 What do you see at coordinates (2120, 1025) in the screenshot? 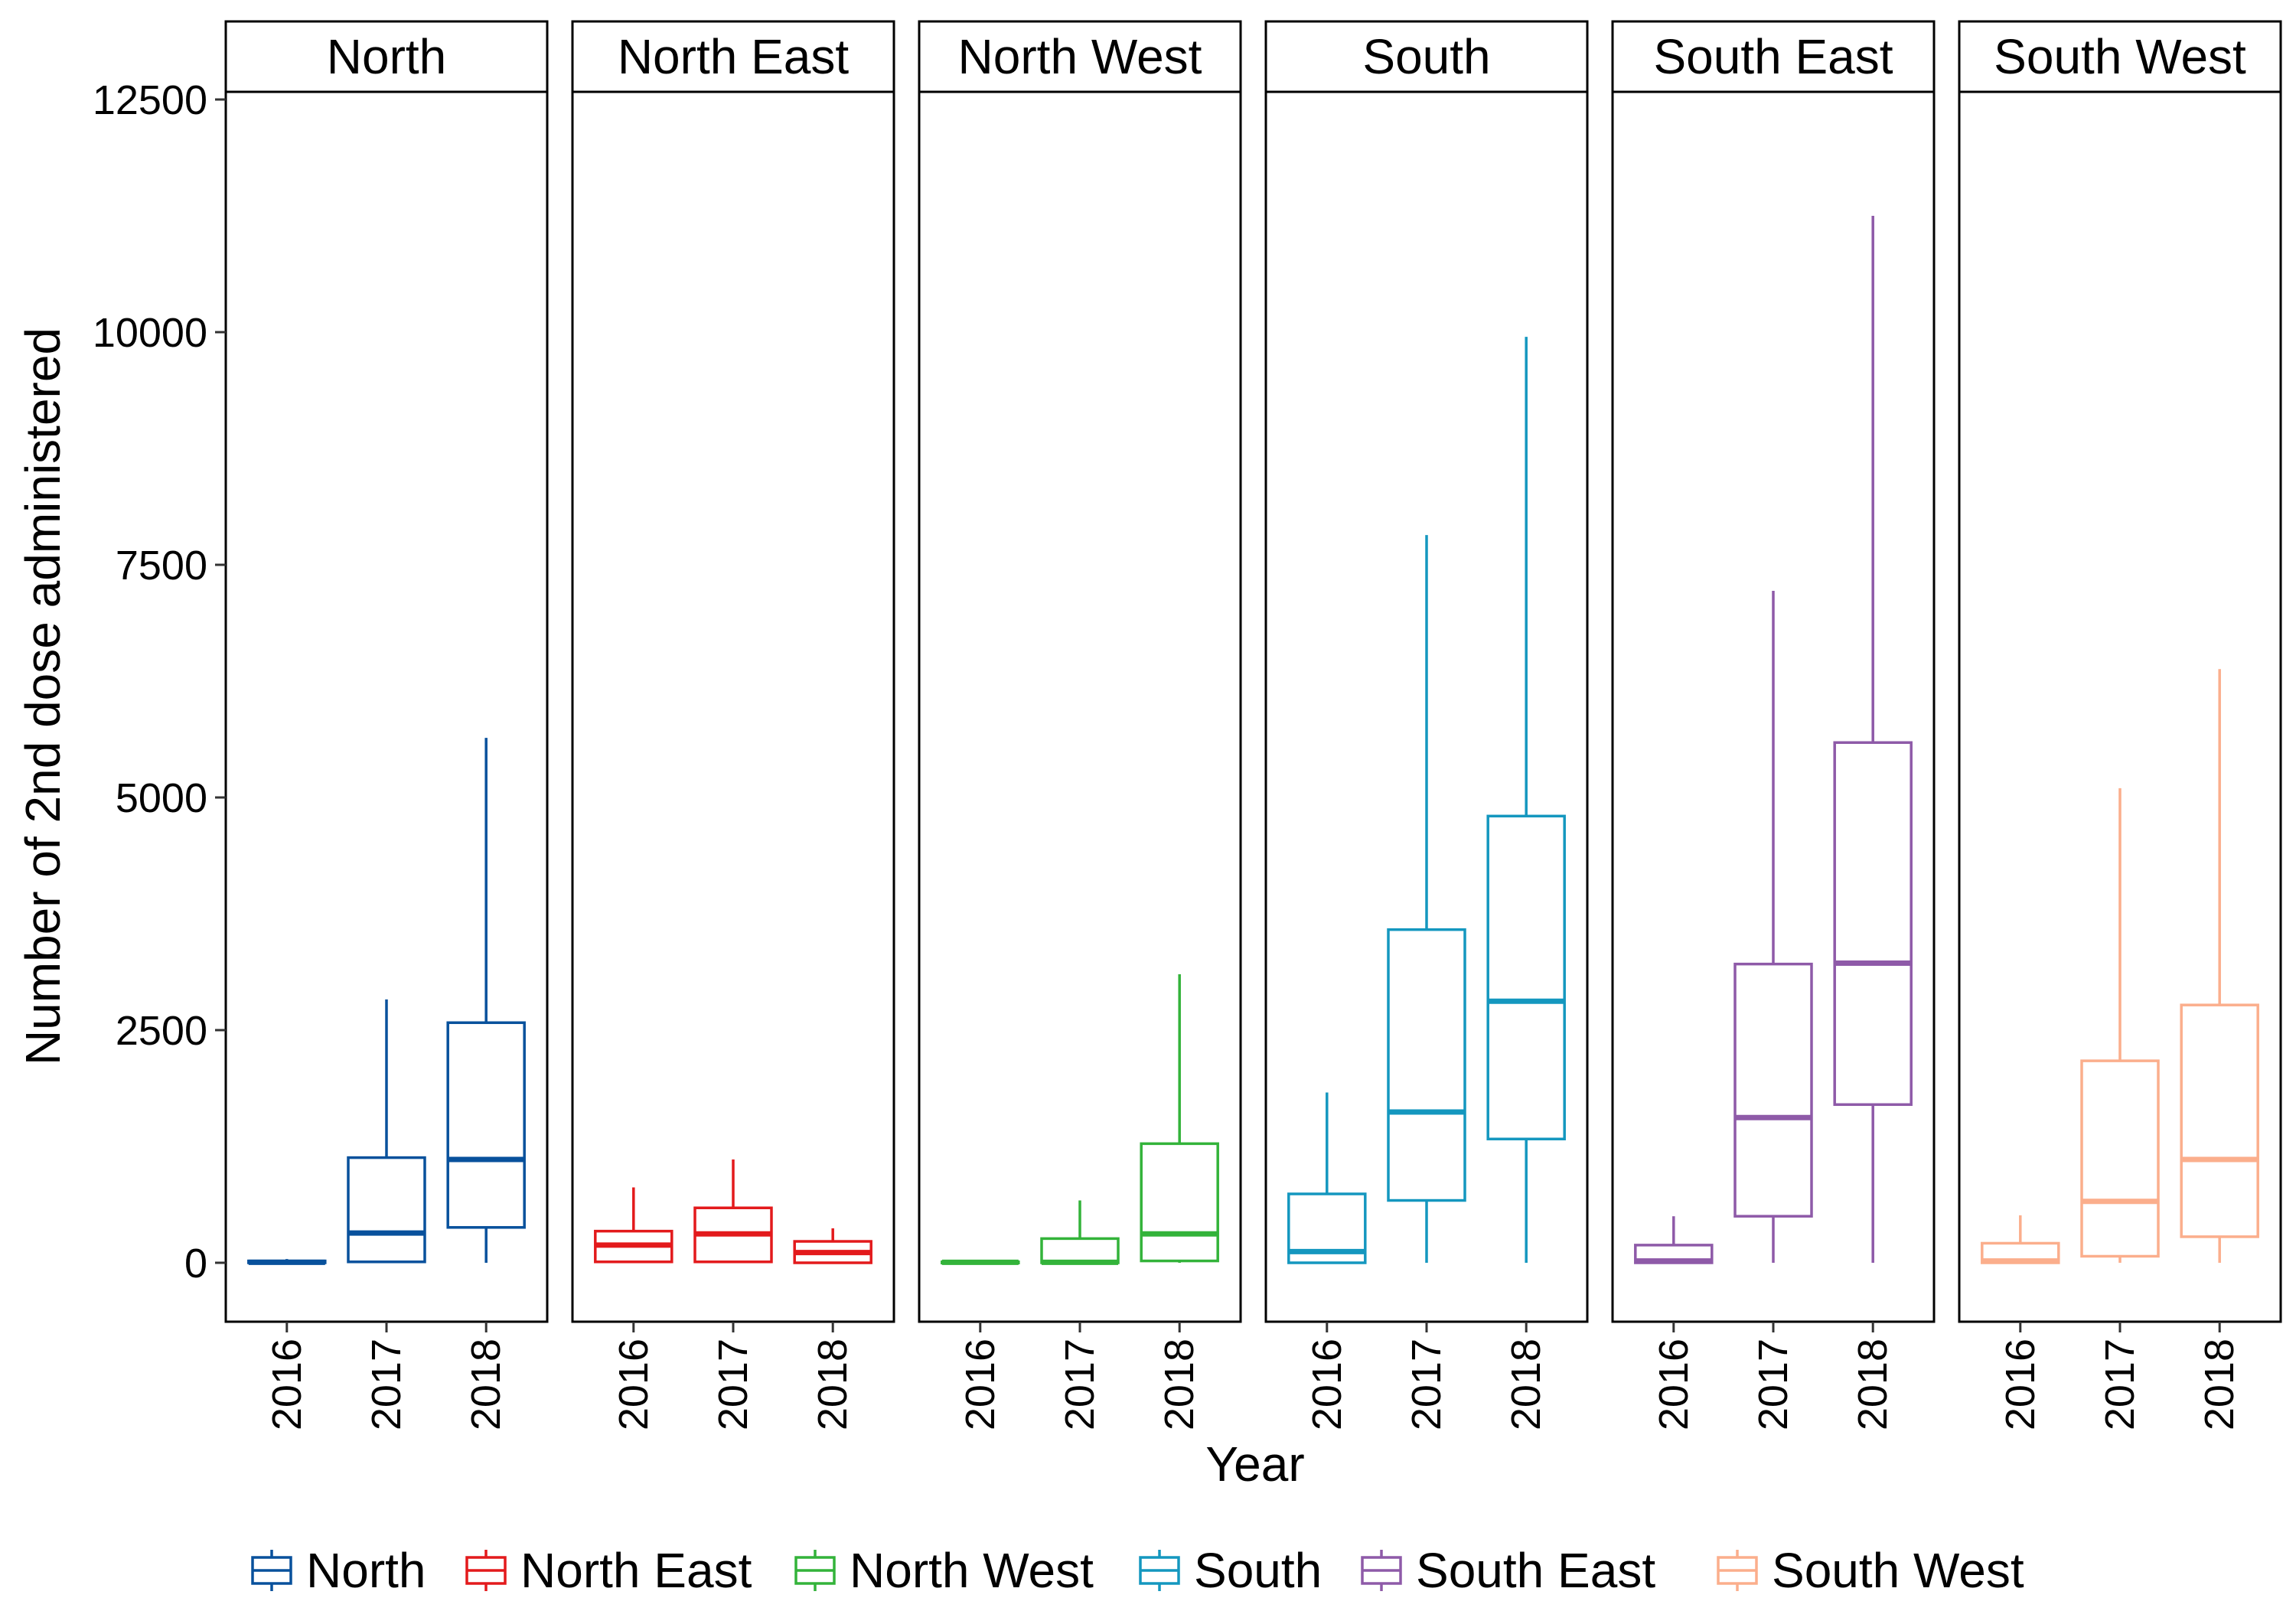
I see `box-south-west-2017` at bounding box center [2120, 1025].